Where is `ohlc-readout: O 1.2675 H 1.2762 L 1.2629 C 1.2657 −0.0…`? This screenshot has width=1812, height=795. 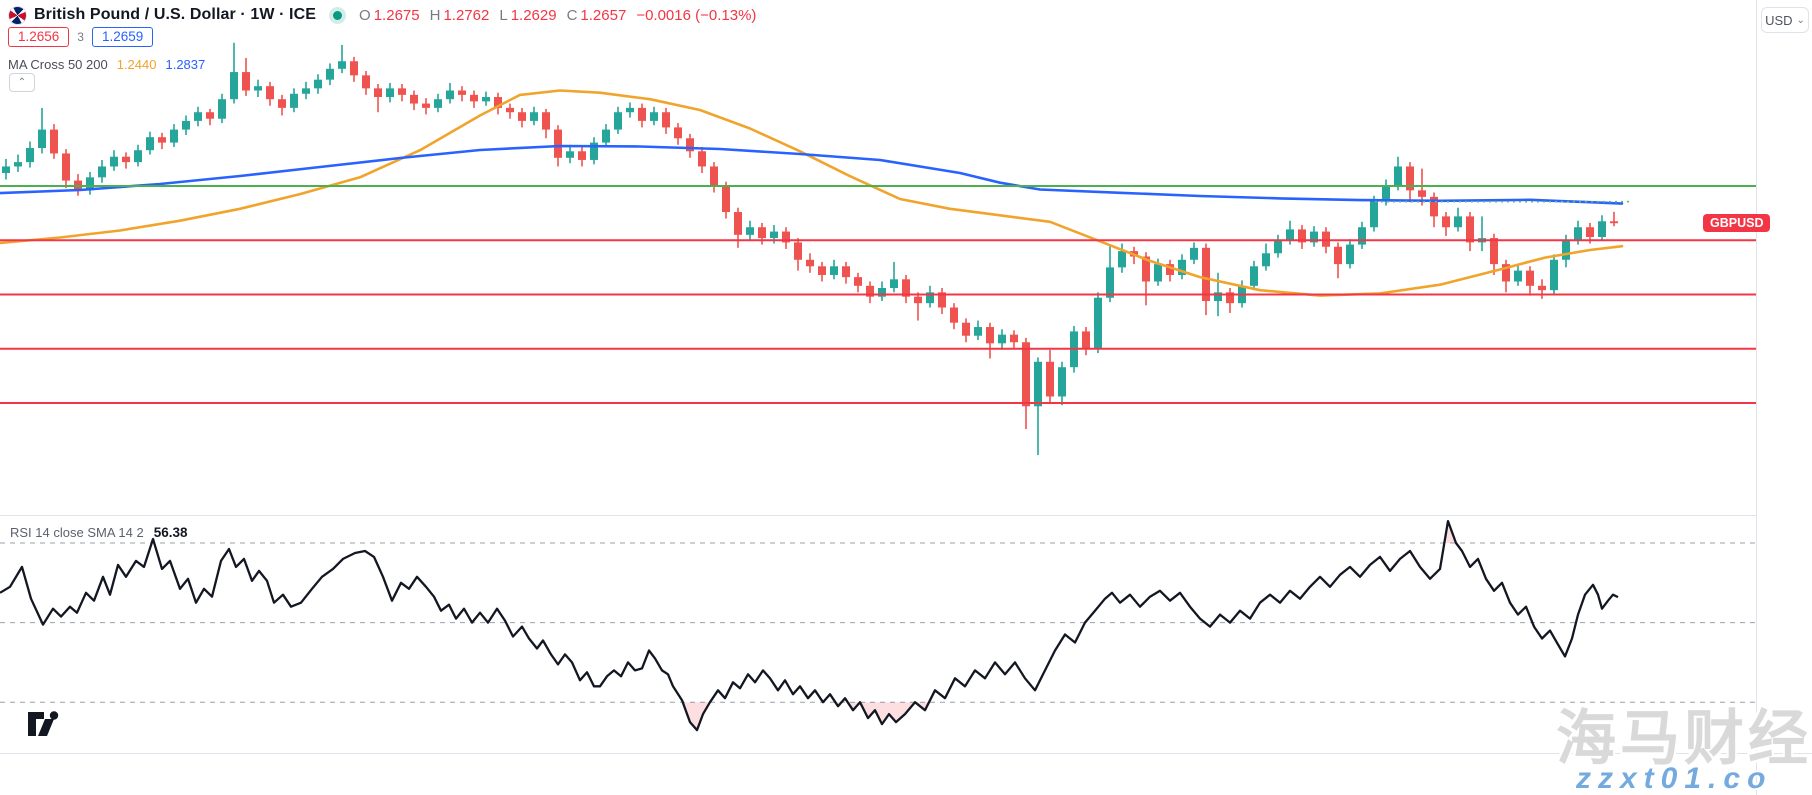
ohlc-readout: O 1.2675 H 1.2762 L 1.2629 C 1.2657 −0.0… is located at coordinates (557, 15).